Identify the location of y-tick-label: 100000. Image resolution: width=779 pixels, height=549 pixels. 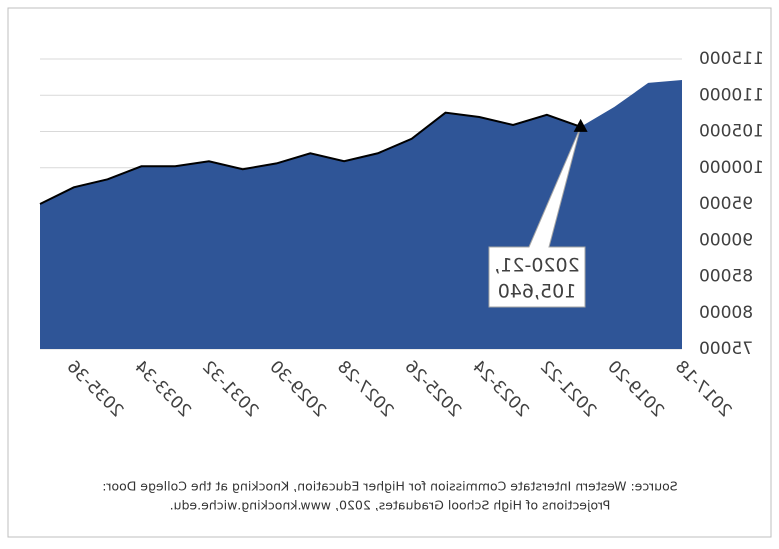
(731, 168).